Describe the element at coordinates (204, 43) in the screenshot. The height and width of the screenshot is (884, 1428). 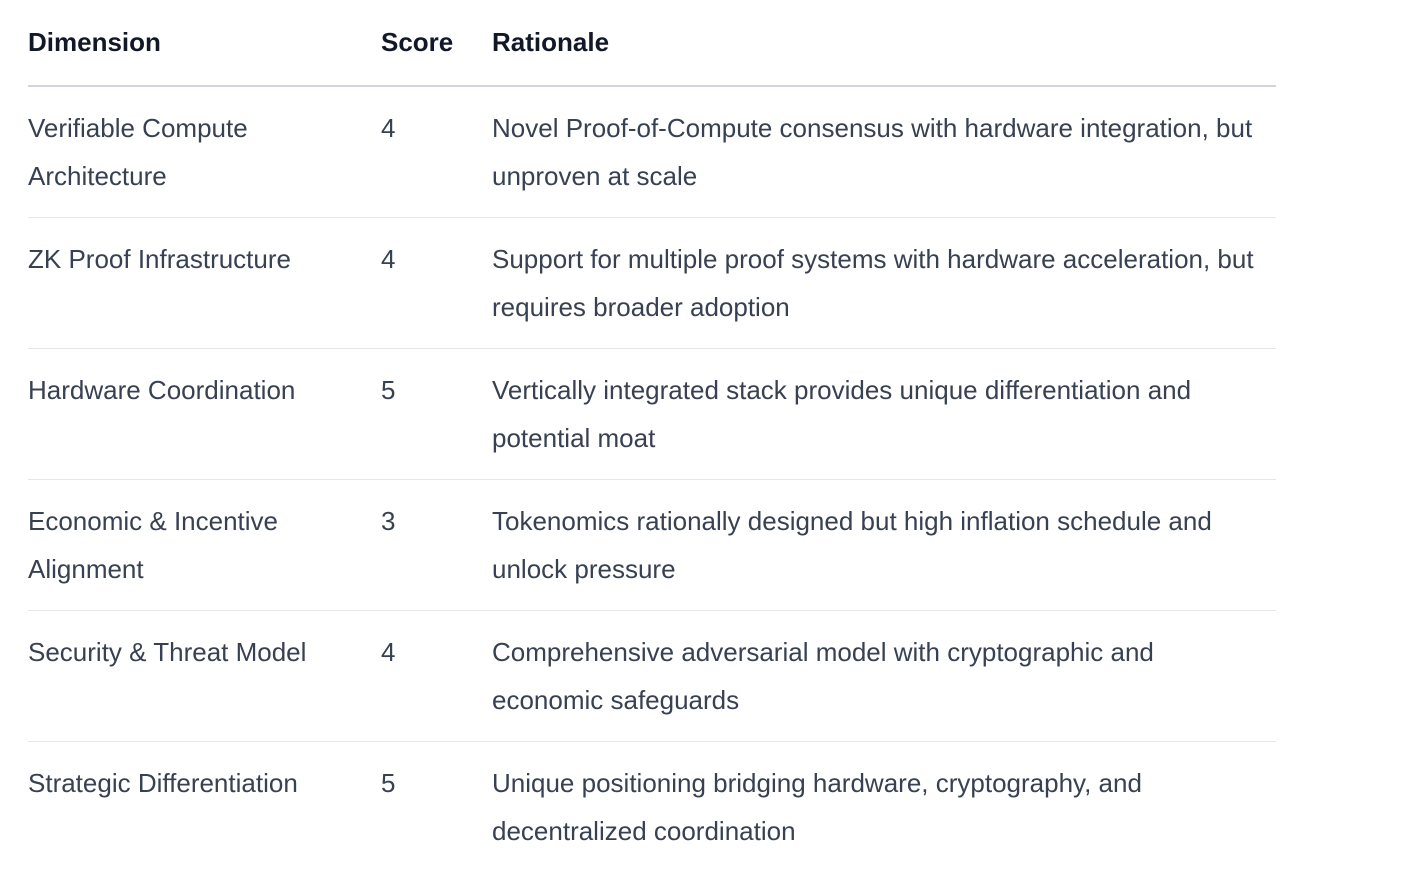
I see `header-dimension: Dimension` at that location.